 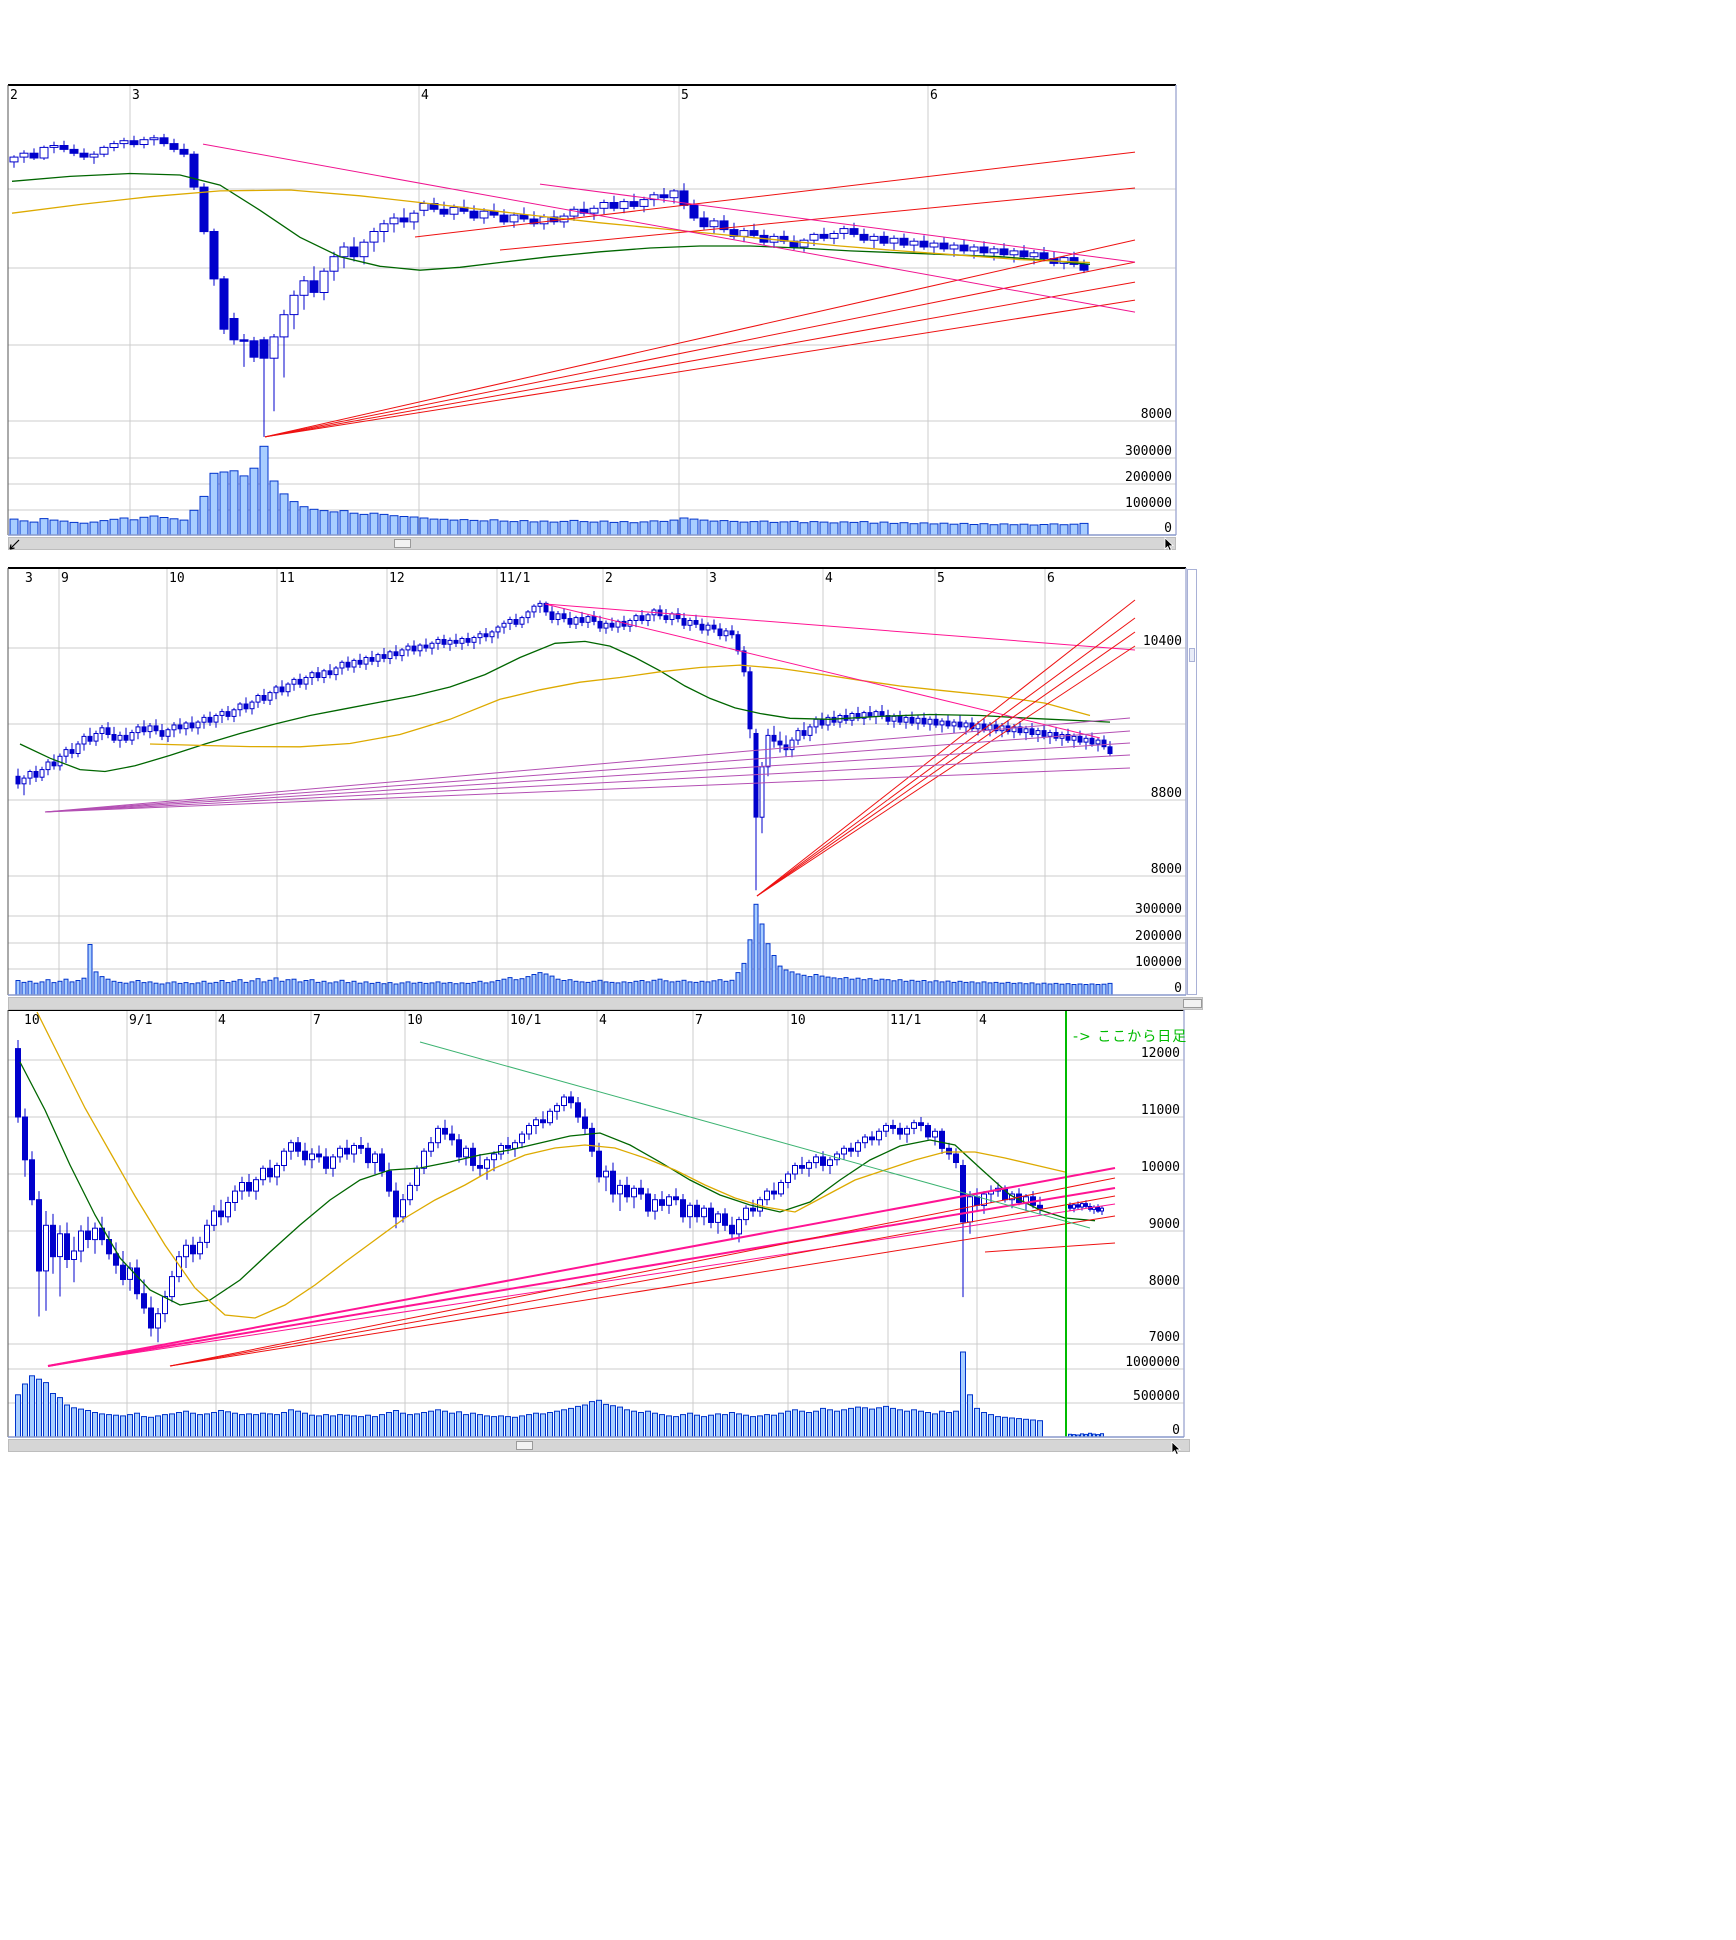 I want to click on chart2-vertical-scrollbar, so click(x=1192, y=782).